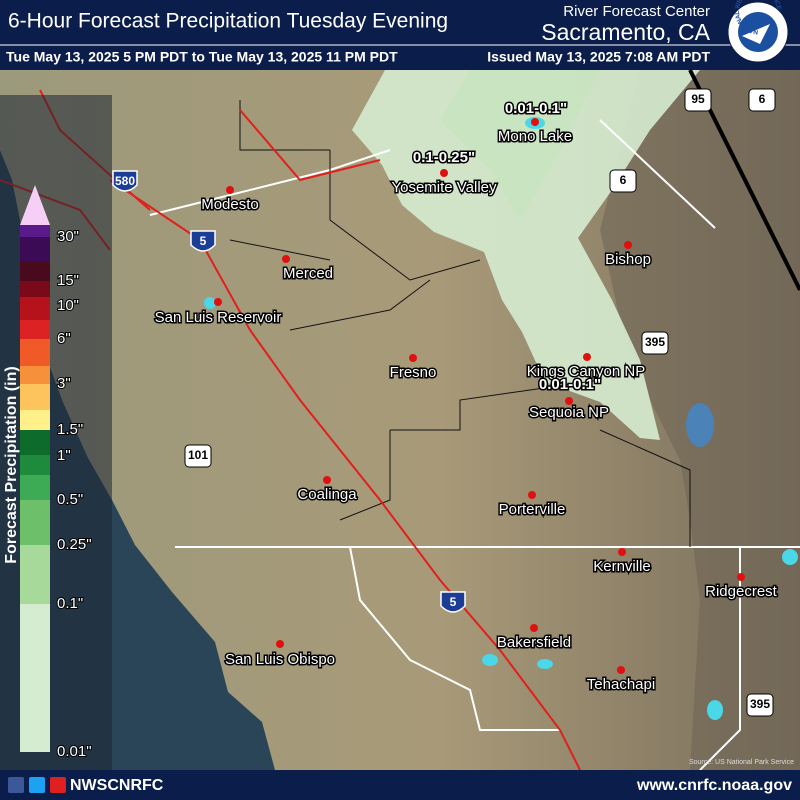  I want to click on legend-title: Forecast Precipitation (in), so click(11, 464).